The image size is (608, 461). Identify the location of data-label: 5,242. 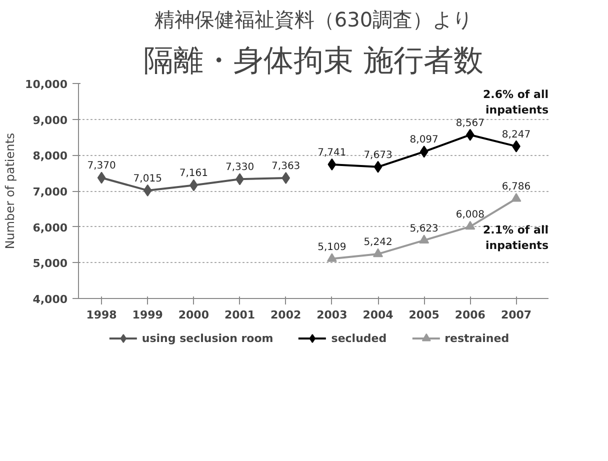
(378, 242).